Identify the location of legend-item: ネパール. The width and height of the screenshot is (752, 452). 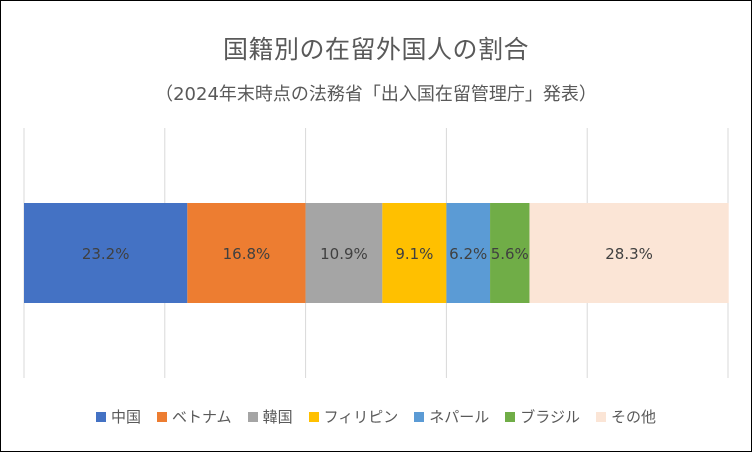
(451, 416).